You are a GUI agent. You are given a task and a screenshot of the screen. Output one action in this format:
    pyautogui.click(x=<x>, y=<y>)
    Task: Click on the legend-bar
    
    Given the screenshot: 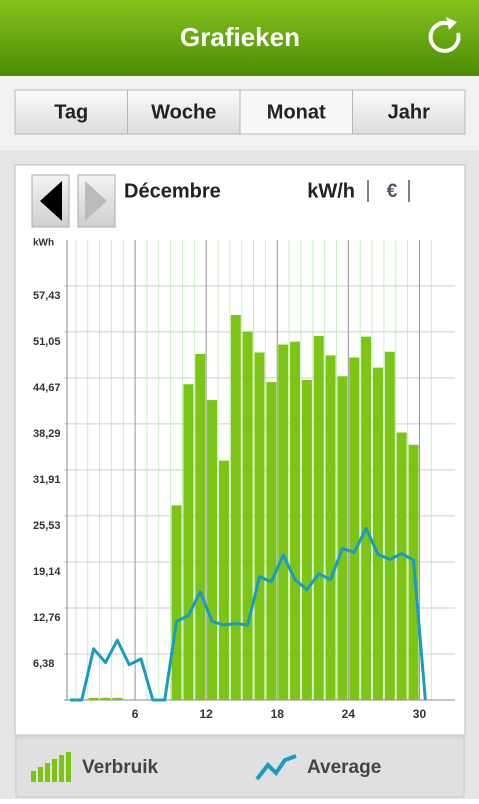 What is the action you would take?
    pyautogui.click(x=240, y=767)
    